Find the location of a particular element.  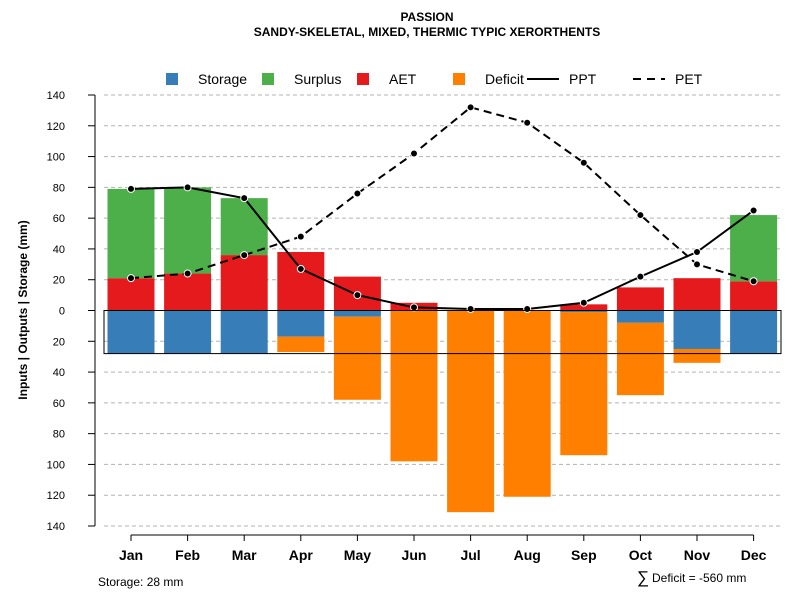

bar-storage-oct is located at coordinates (640, 316).